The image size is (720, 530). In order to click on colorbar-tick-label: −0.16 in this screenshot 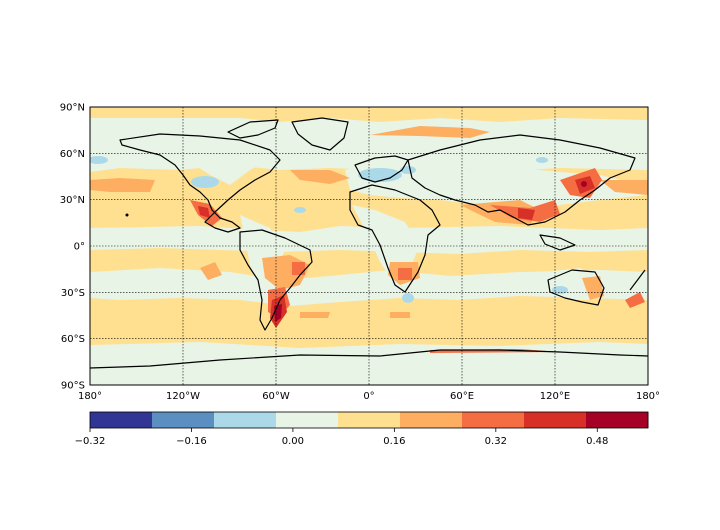, I will do `click(191, 441)`.